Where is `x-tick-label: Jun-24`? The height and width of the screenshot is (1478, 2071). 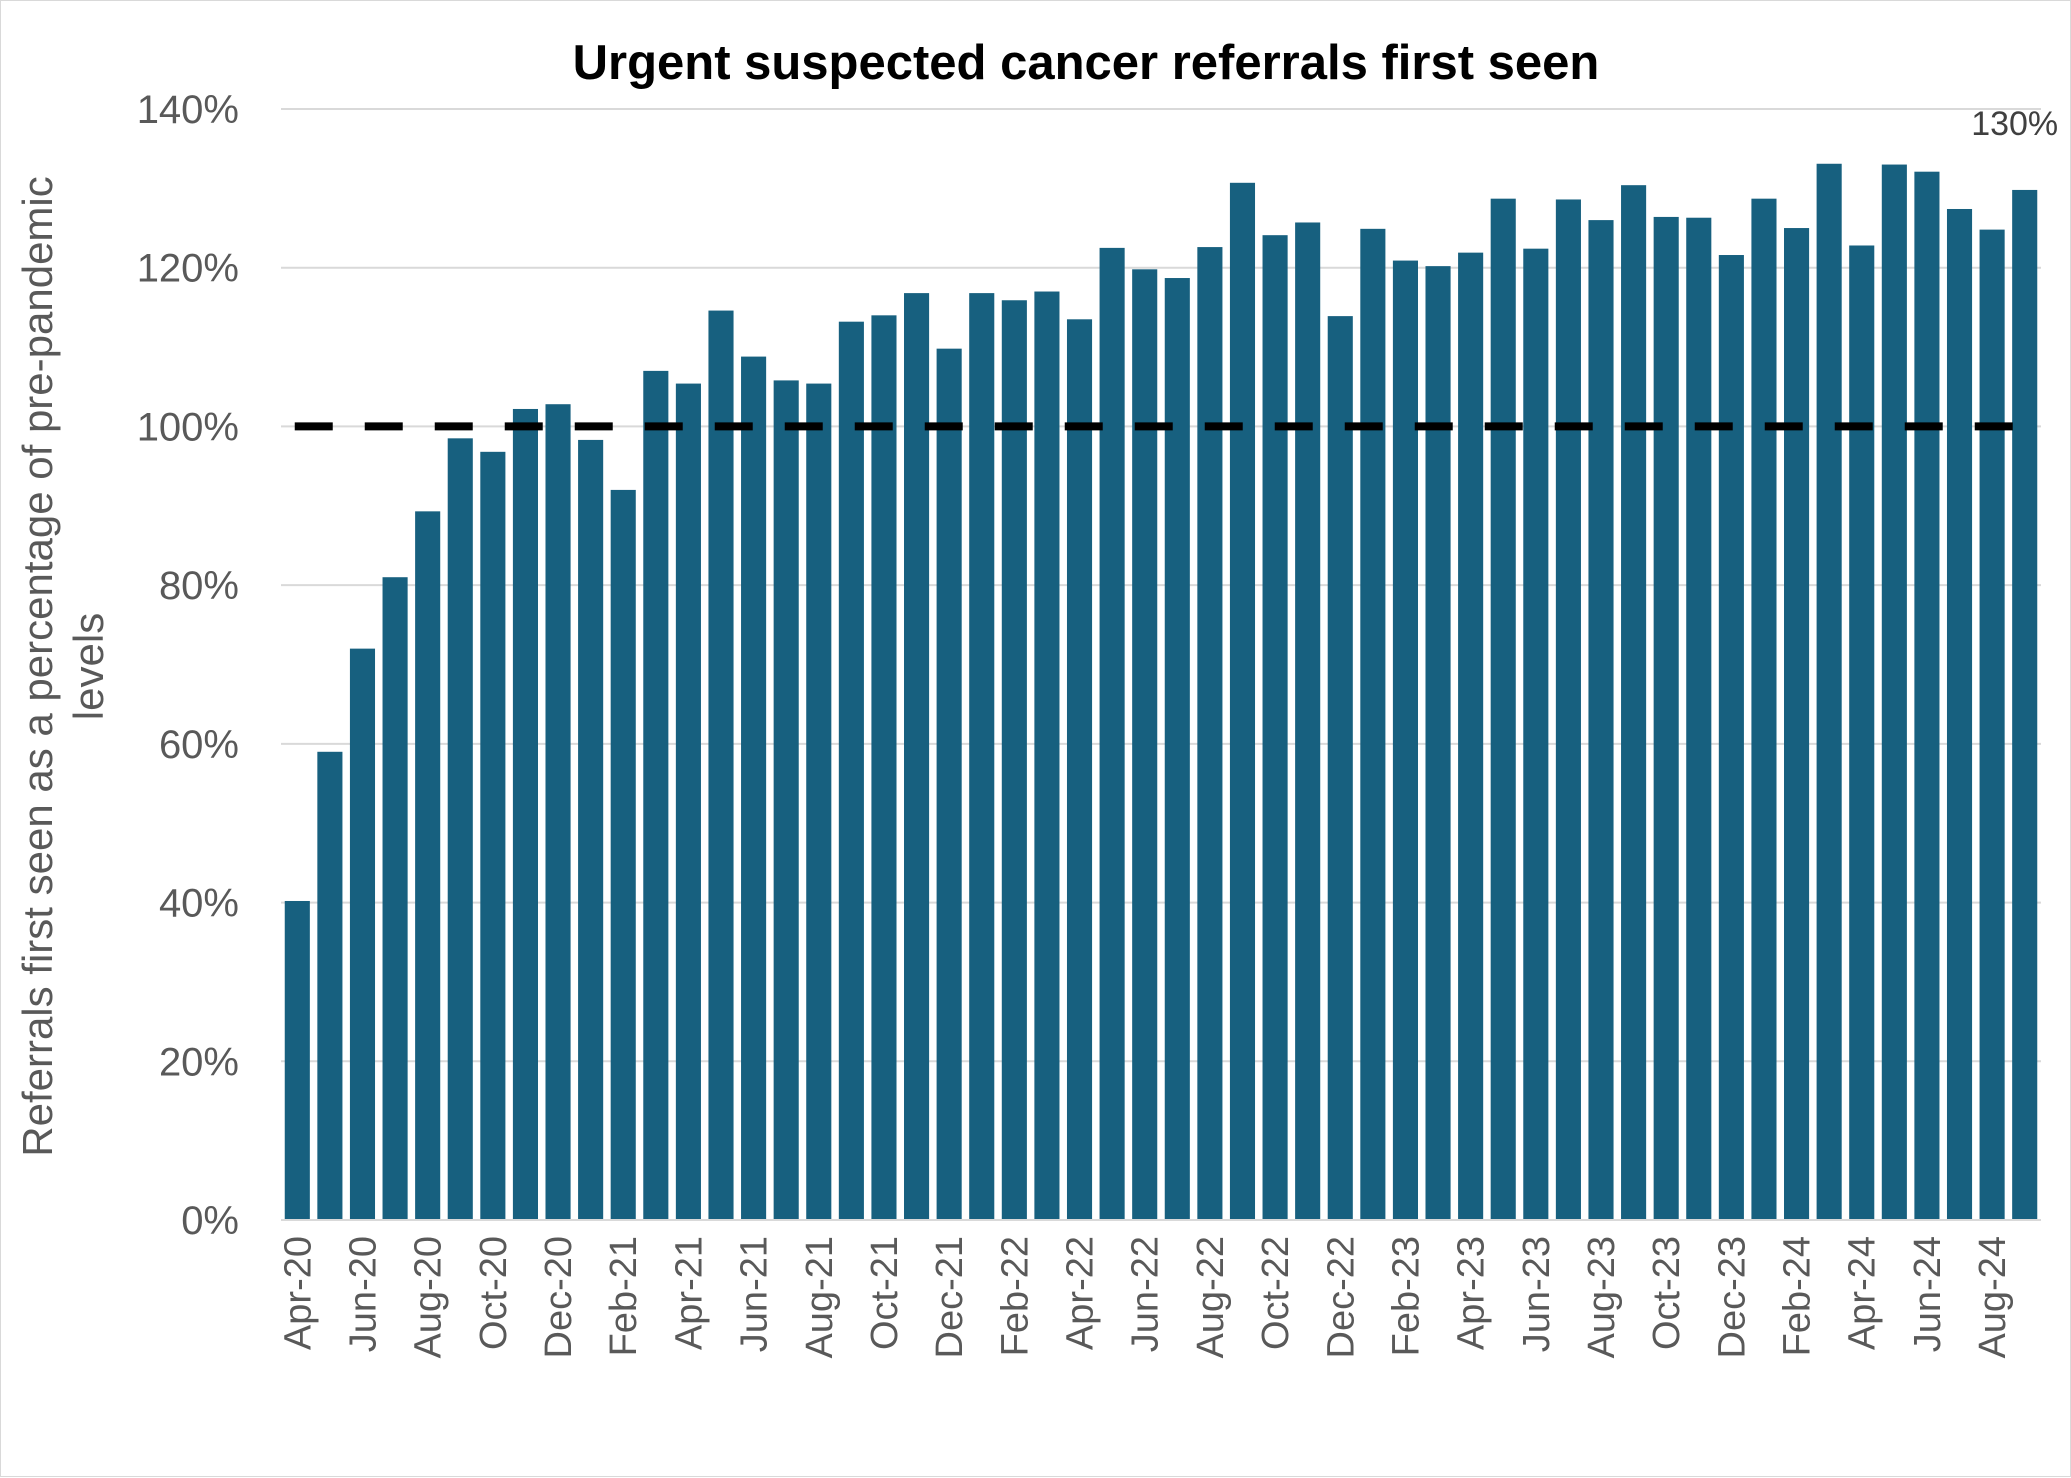
x-tick-label: Jun-24 is located at coordinates (1928, 1294).